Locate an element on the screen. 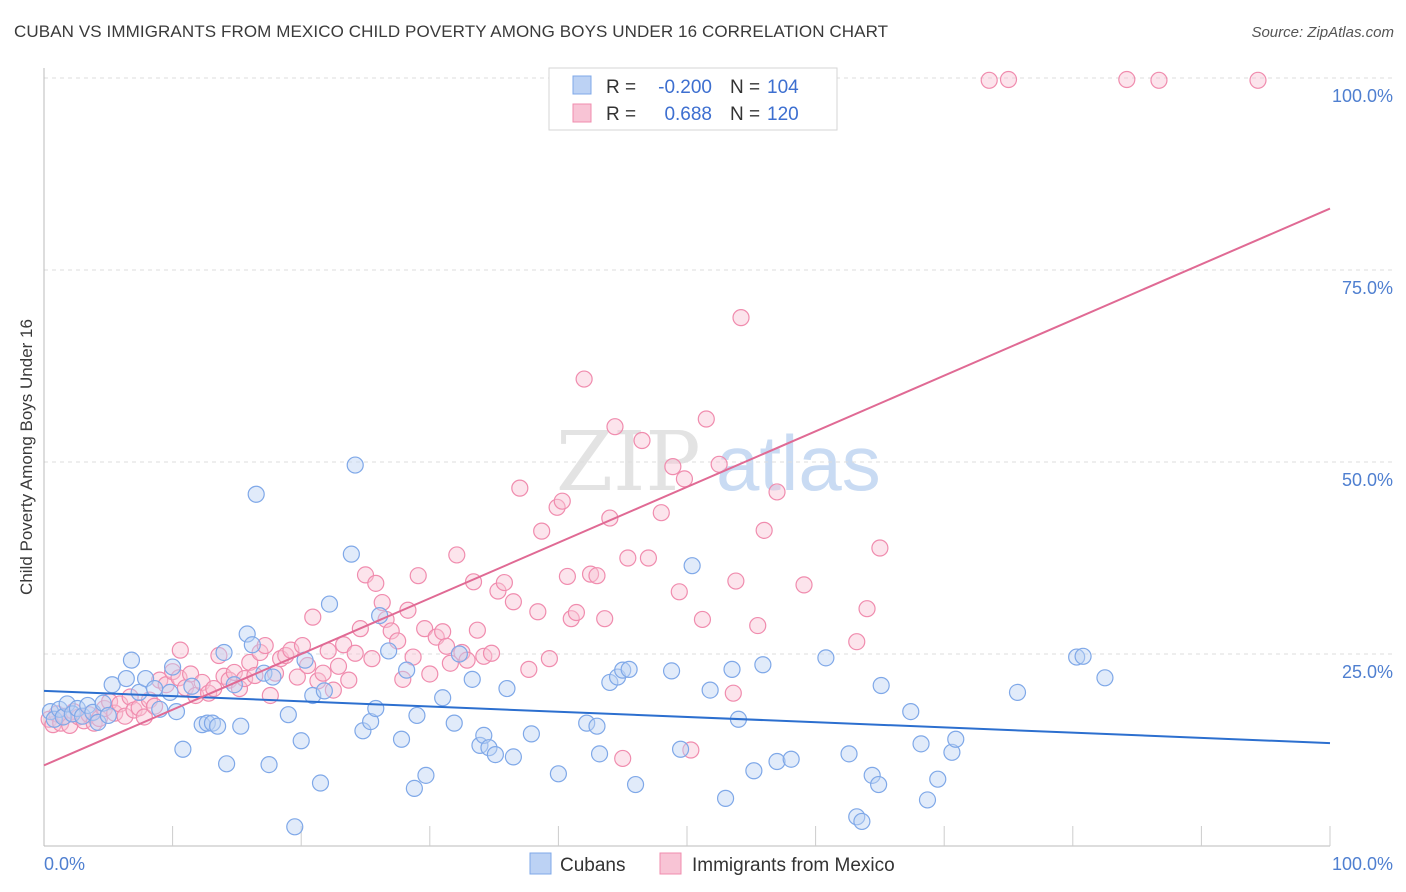 The image size is (1406, 892). x-tick-marks is located at coordinates (751, 836).